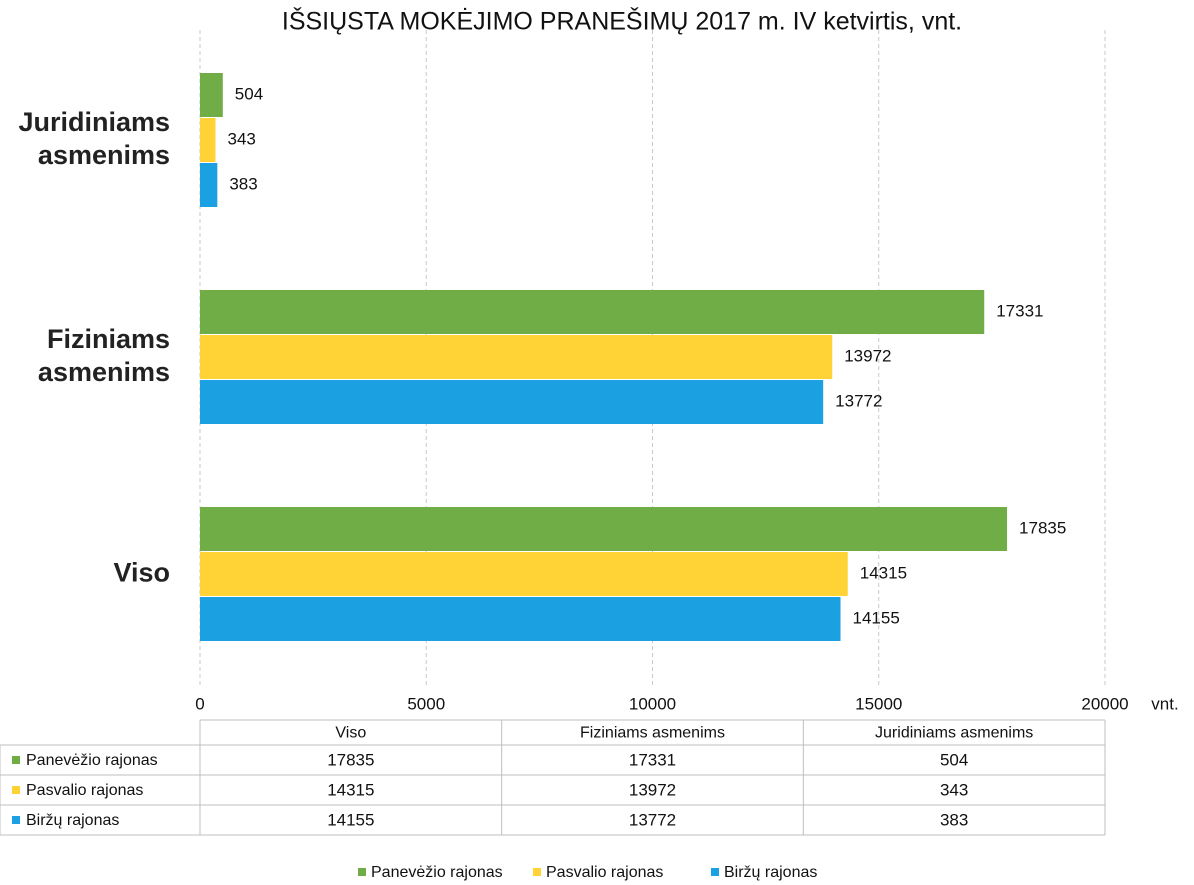 This screenshot has height=885, width=1194. Describe the element at coordinates (249, 93) in the screenshot. I see `data-label: 504` at that location.